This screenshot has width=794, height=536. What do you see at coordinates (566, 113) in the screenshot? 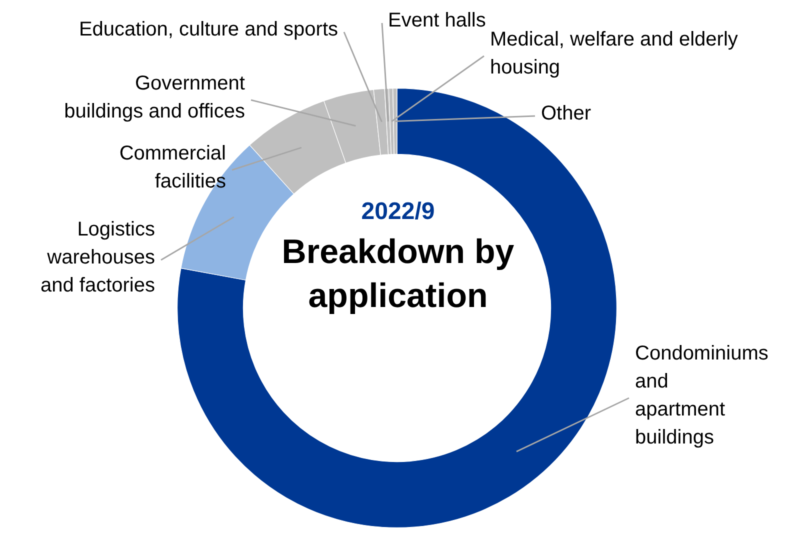
I see `slice-label: Other` at bounding box center [566, 113].